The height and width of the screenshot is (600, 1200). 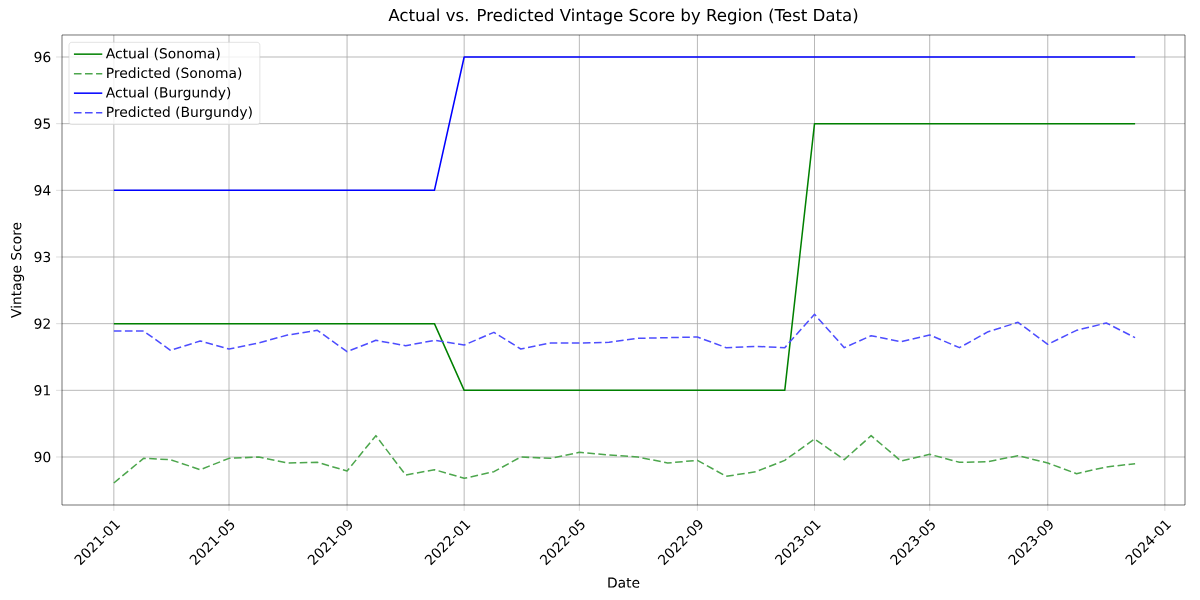 I want to click on legend-label: Actual (Burgundy), so click(x=168, y=93).